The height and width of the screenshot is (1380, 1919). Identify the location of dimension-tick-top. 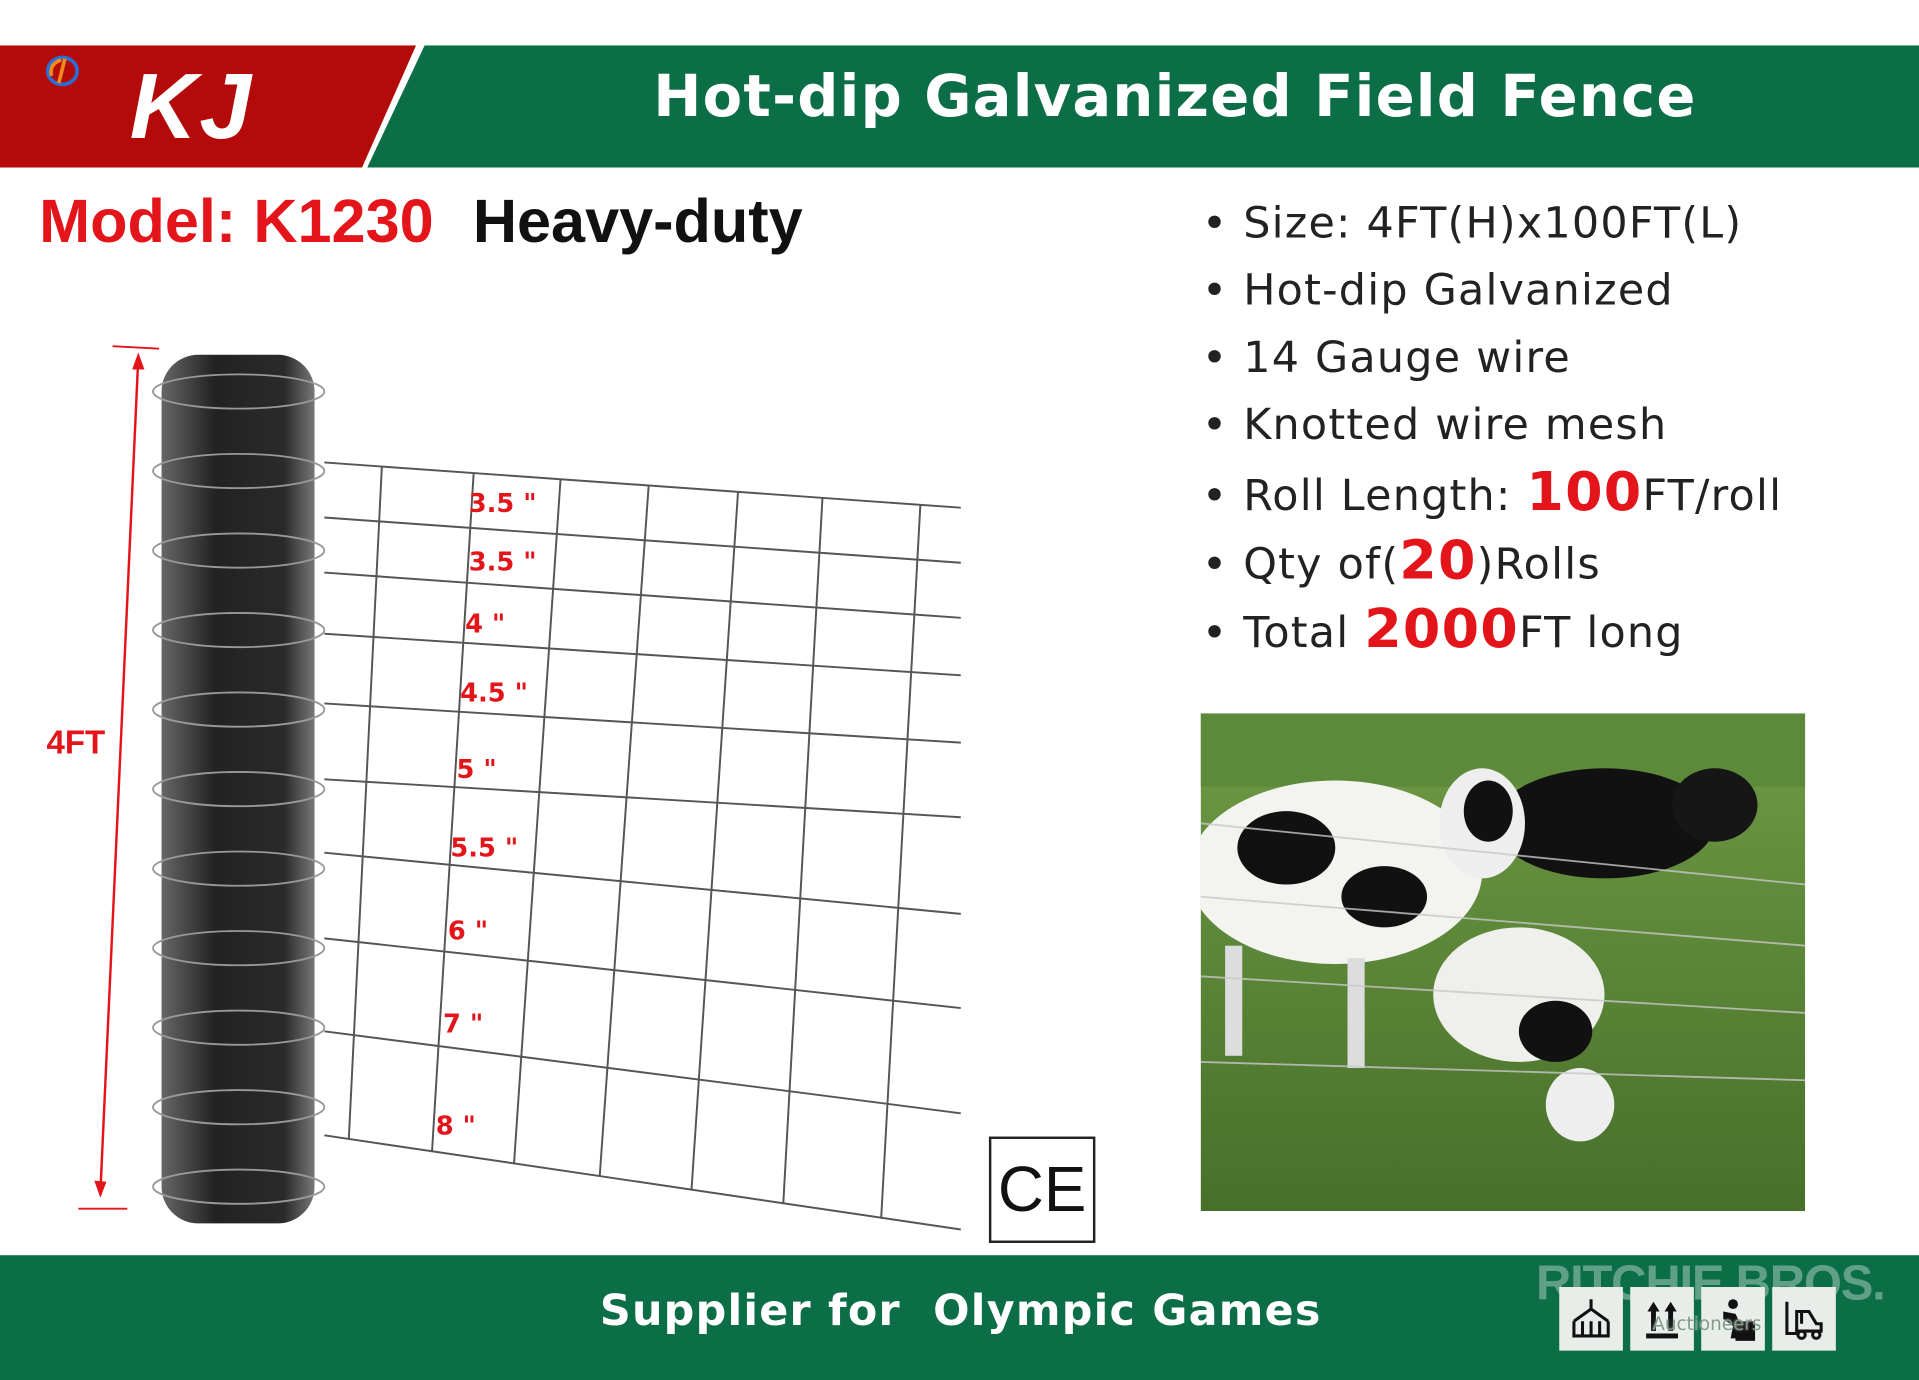
(136, 347).